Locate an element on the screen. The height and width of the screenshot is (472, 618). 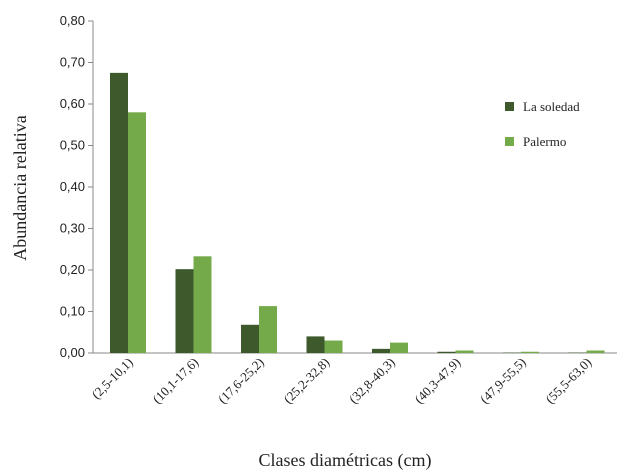
y-tick-label: 0,80 is located at coordinates (72, 20).